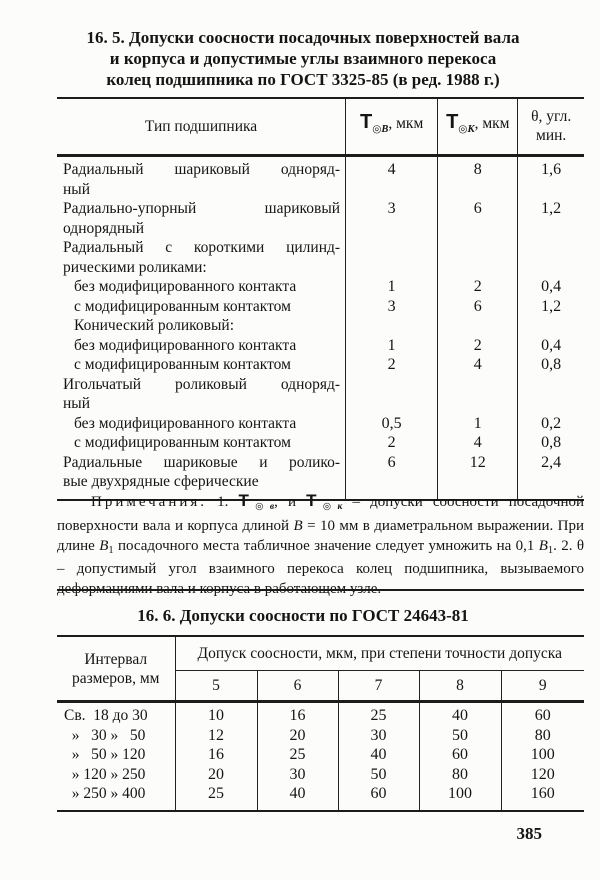 The height and width of the screenshot is (880, 600). Describe the element at coordinates (391, 218) in the screenshot. I see `shaft-tolerance-cell: 3` at that location.